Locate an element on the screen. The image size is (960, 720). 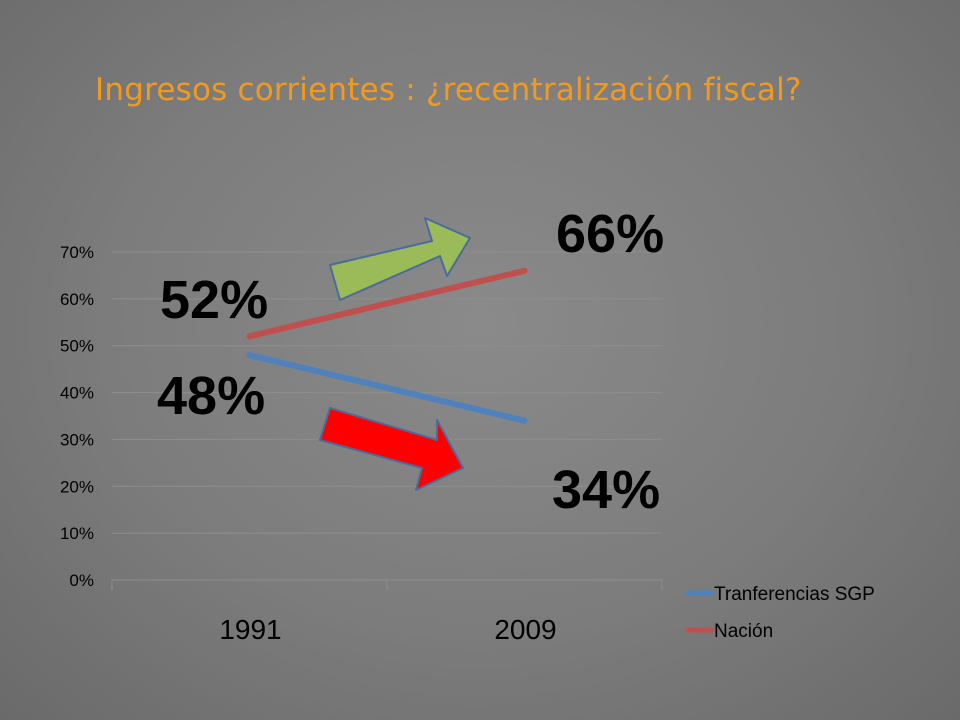
value-annotation: 66% is located at coordinates (610, 234).